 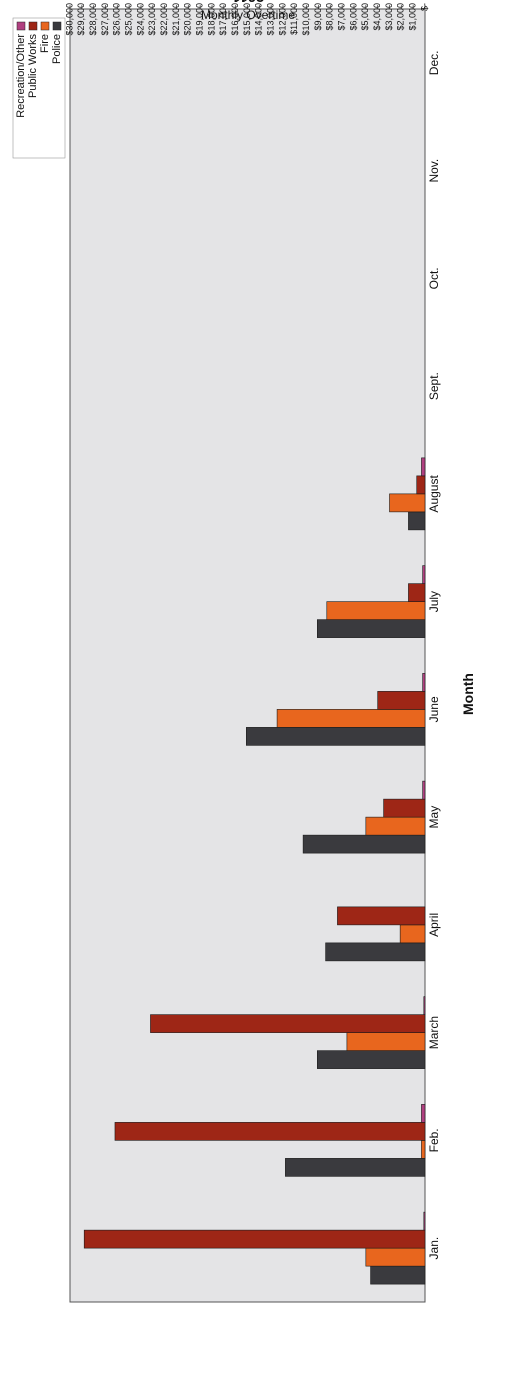 I want to click on x-tick-label: March, so click(x=434, y=1032).